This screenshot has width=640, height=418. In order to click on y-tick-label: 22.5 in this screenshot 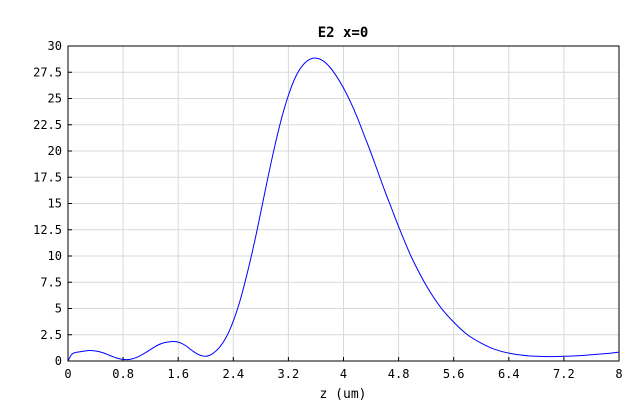, I will do `click(47, 125)`.